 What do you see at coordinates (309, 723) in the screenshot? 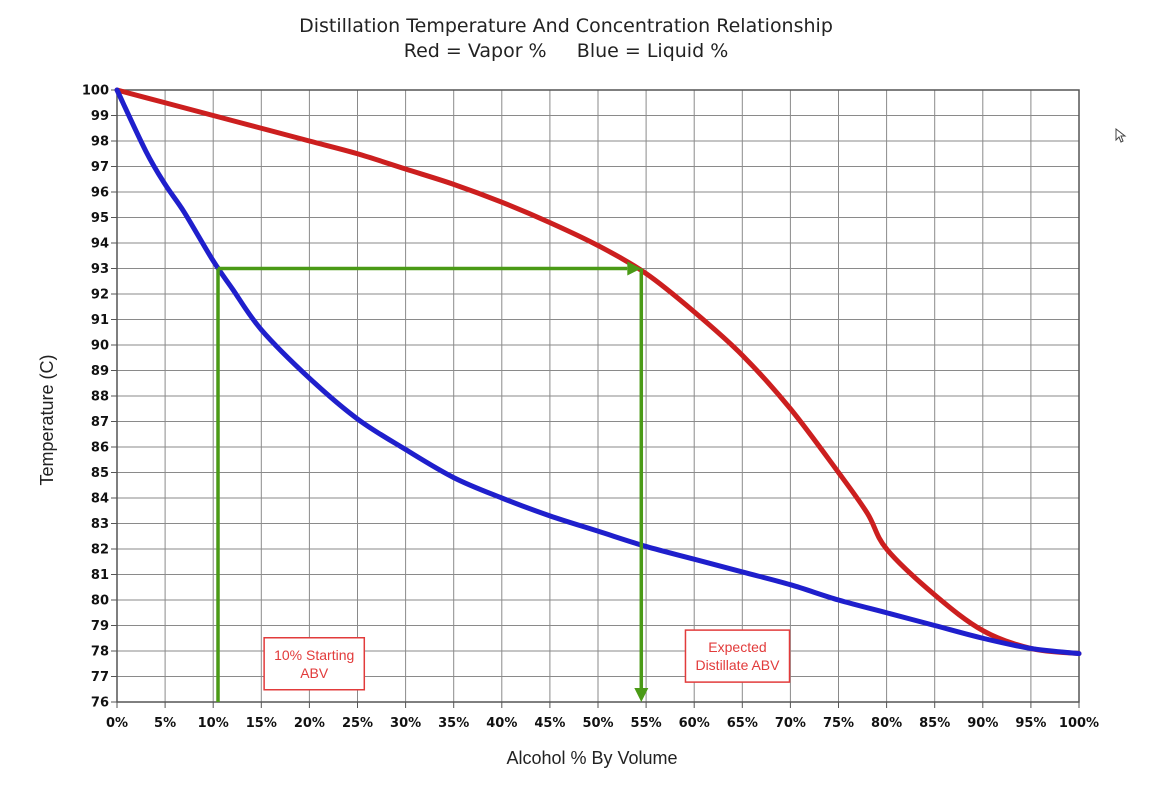
I see `x-tick-label: 20%` at bounding box center [309, 723].